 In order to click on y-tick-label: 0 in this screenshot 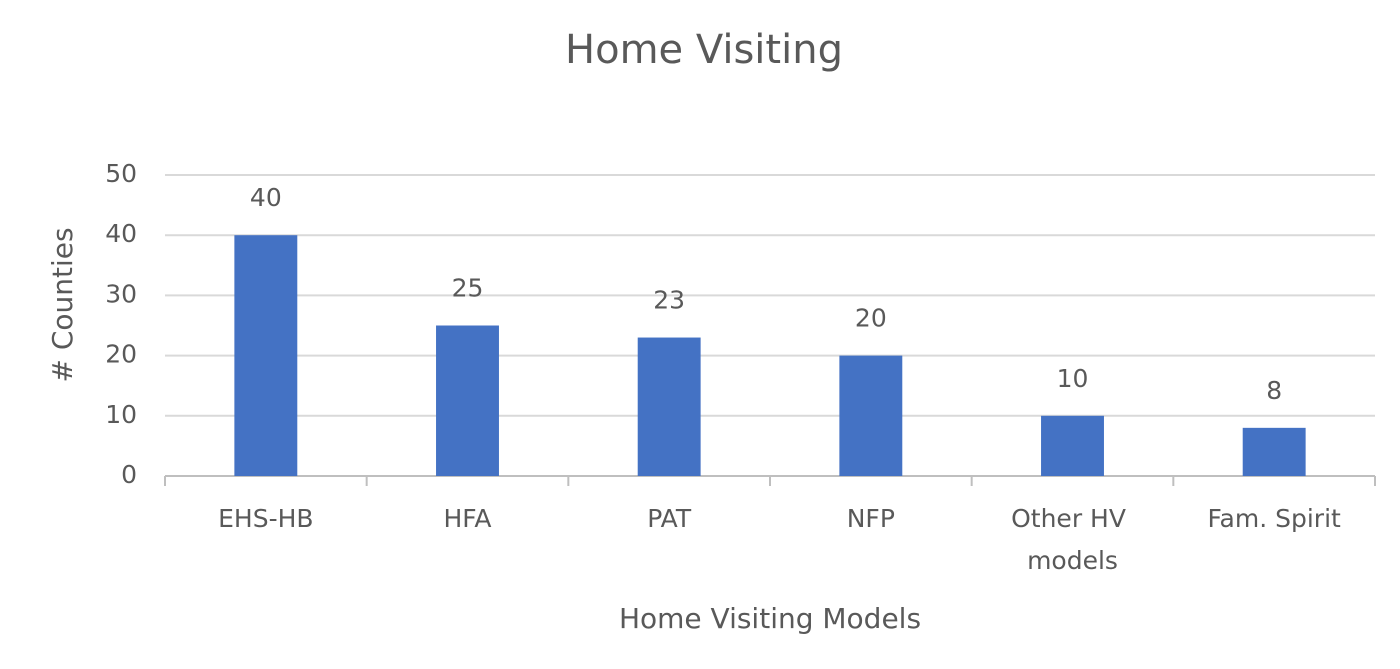, I will do `click(129, 474)`.